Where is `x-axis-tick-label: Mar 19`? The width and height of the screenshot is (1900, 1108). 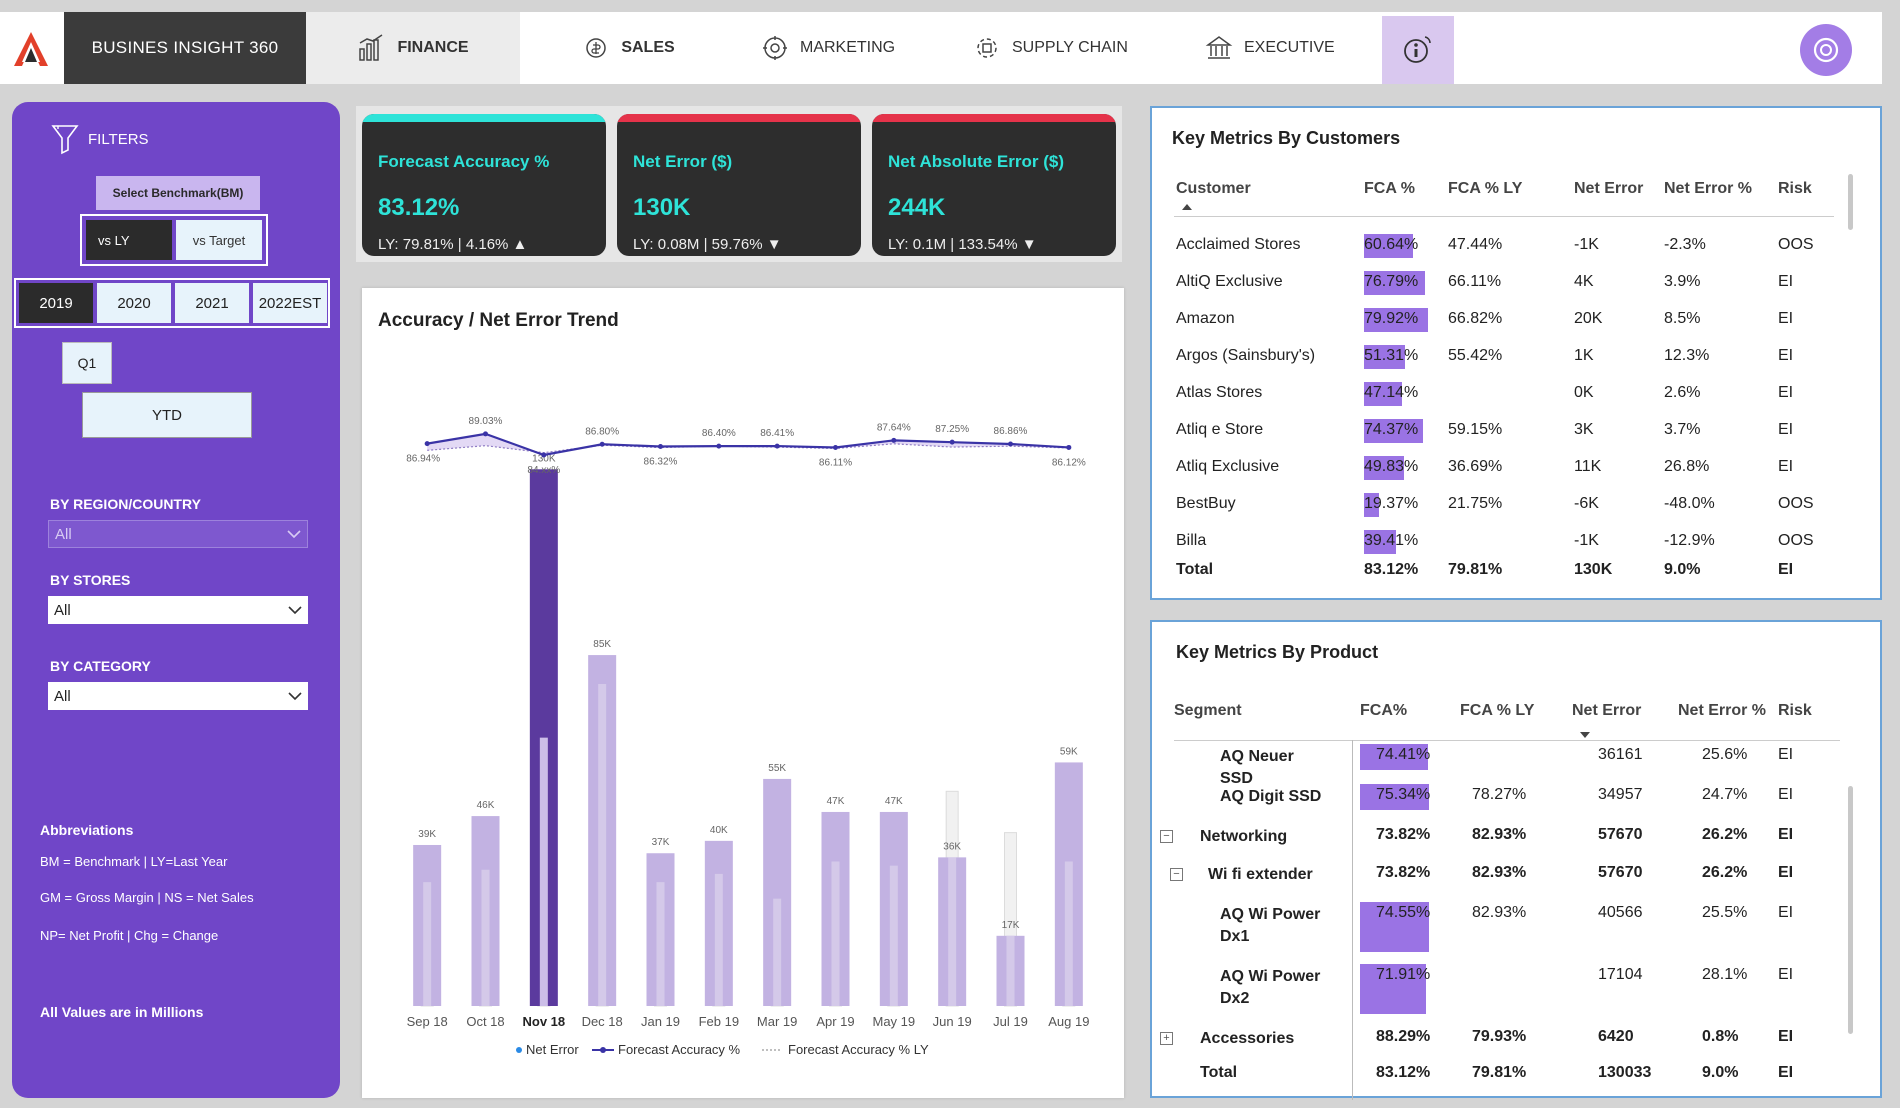 x-axis-tick-label: Mar 19 is located at coordinates (777, 1021).